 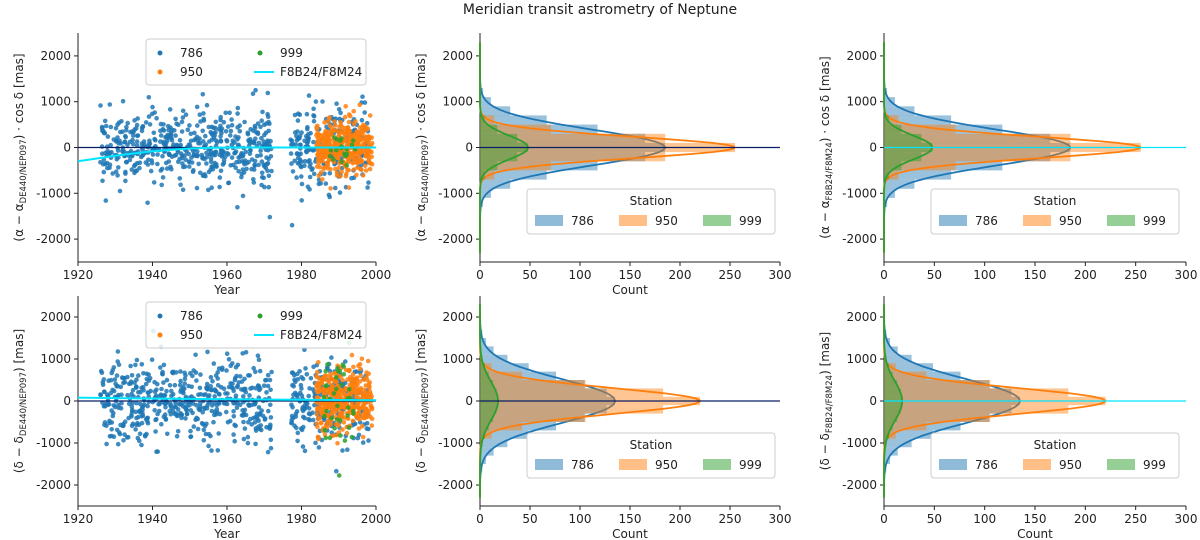 What do you see at coordinates (582, 221) in the screenshot?
I see `legend-label: 786` at bounding box center [582, 221].